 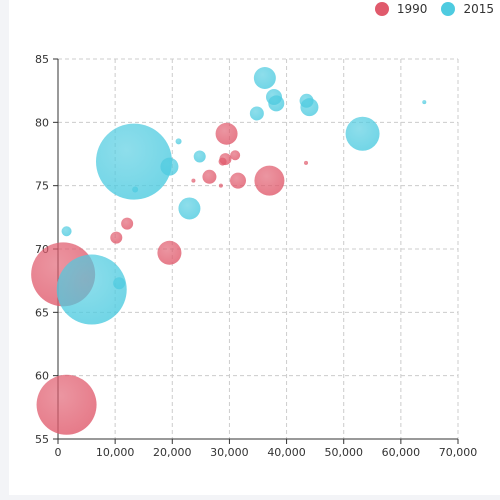 I want to click on legend-label-2015: 2015, so click(x=478, y=9).